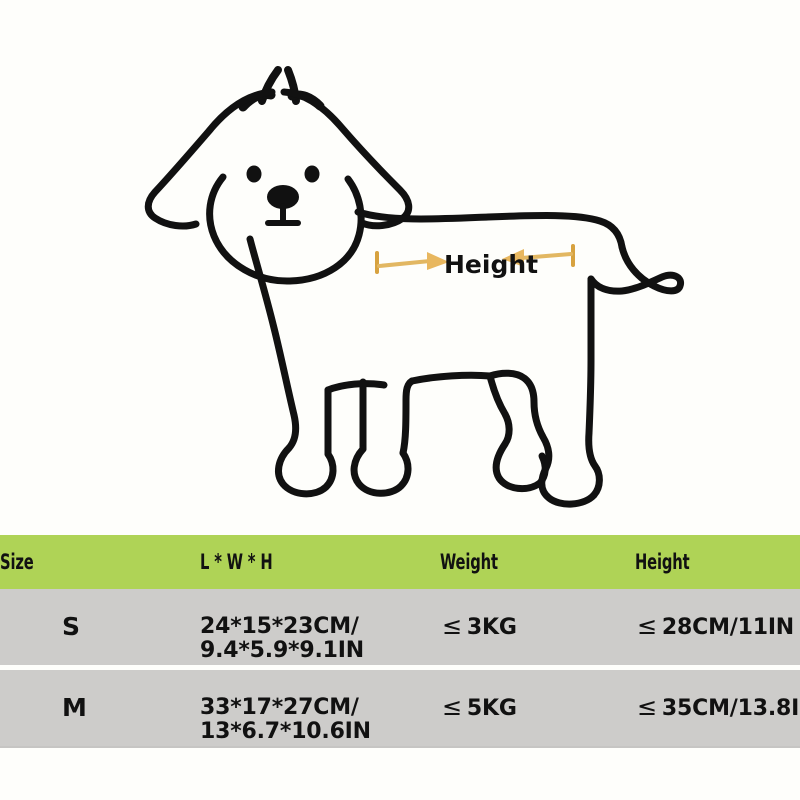 The image size is (800, 800). What do you see at coordinates (451, 378) in the screenshot?
I see `belly-line-mid` at bounding box center [451, 378].